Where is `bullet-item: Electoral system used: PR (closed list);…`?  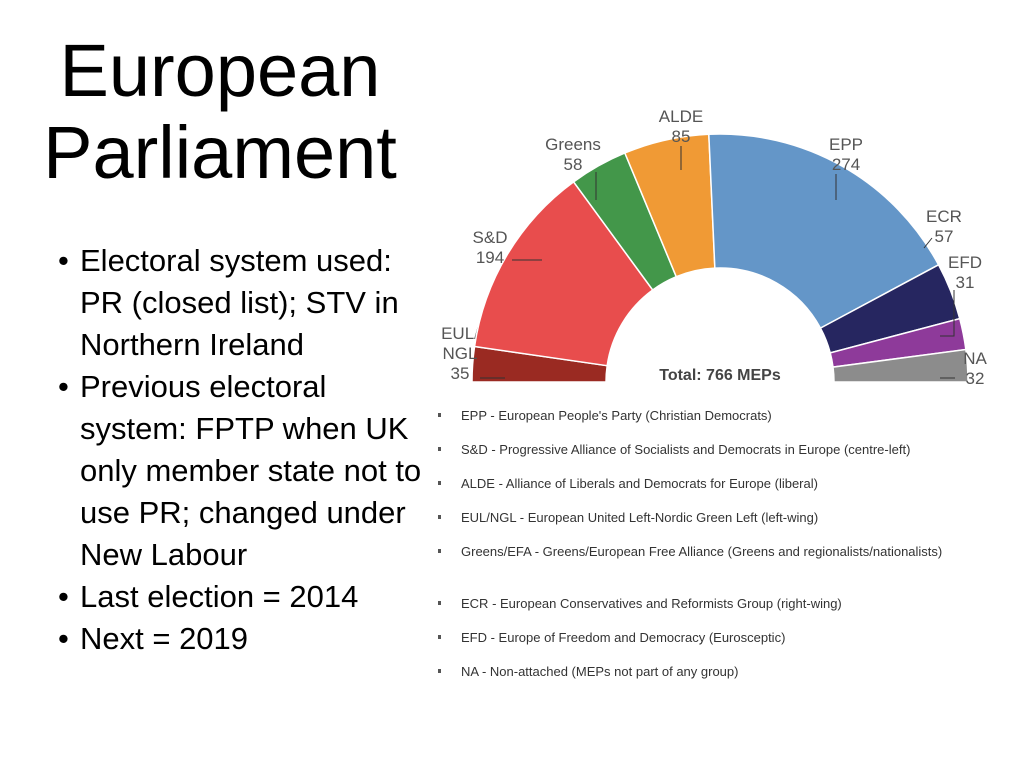
bullet-item: Electoral system used: PR (closed list);… is located at coordinates (248, 303).